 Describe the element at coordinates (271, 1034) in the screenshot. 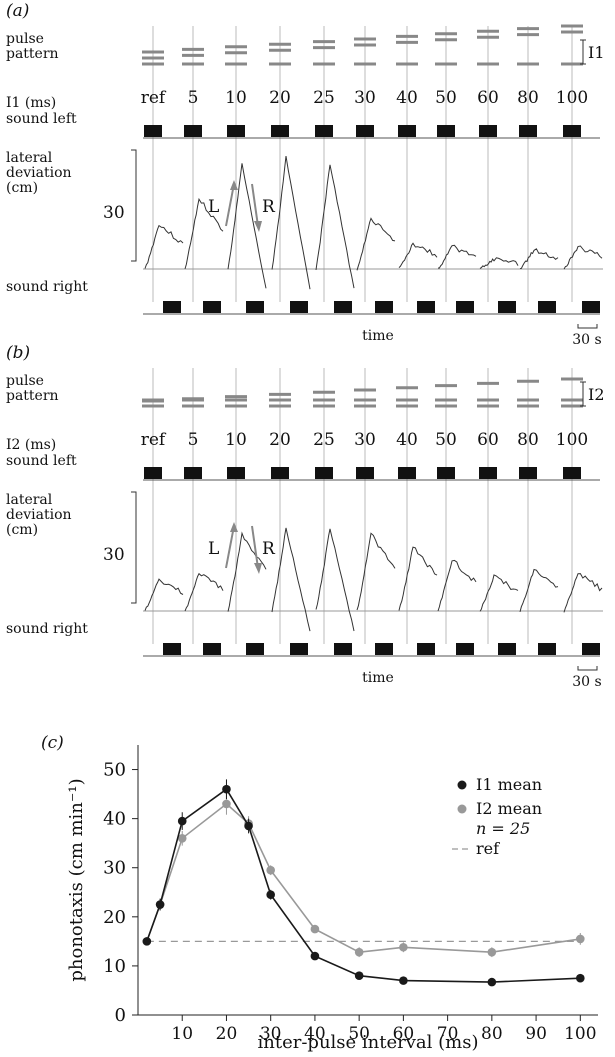

I see `x-tick-label: 30` at that location.